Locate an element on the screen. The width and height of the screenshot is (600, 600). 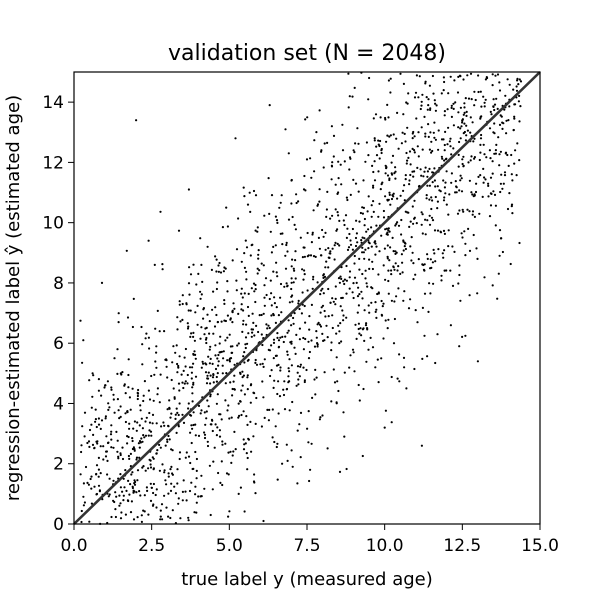
y-tick-label: 2 is located at coordinates (58, 465).